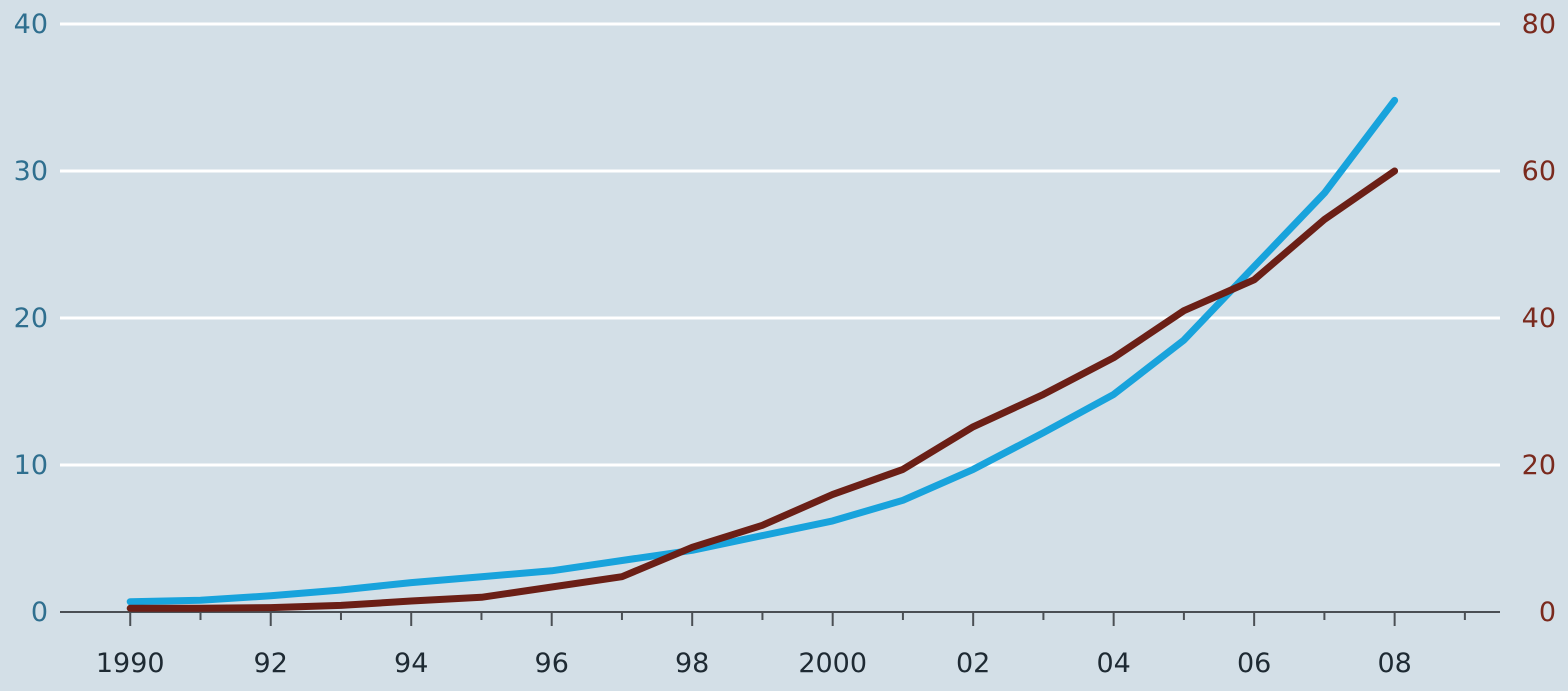 This screenshot has height=691, width=1568. Describe the element at coordinates (31, 465) in the screenshot. I see `y-left-tick-label: 10` at that location.